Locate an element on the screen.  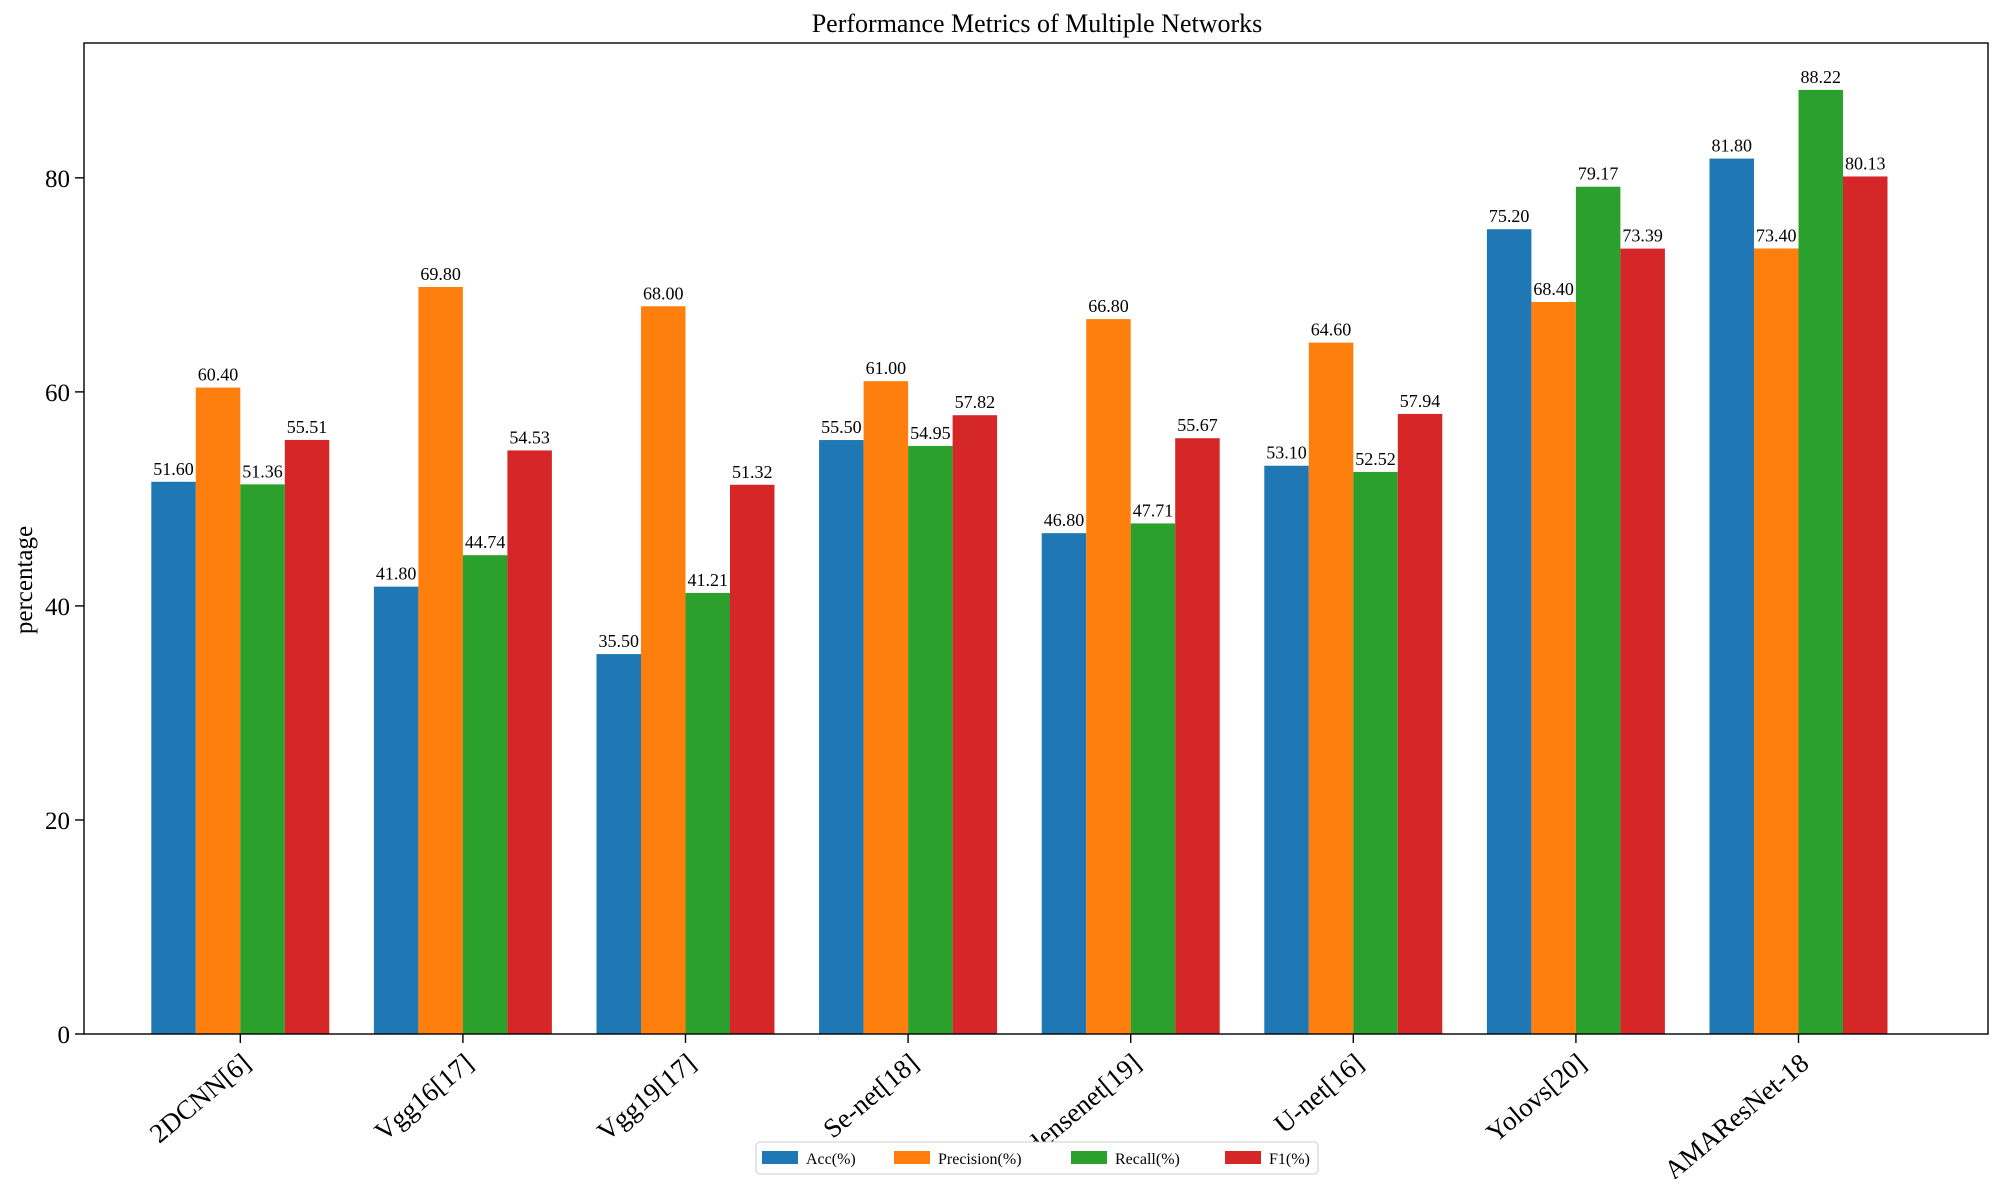
bar-value-label: 51.60 is located at coordinates (173, 469).